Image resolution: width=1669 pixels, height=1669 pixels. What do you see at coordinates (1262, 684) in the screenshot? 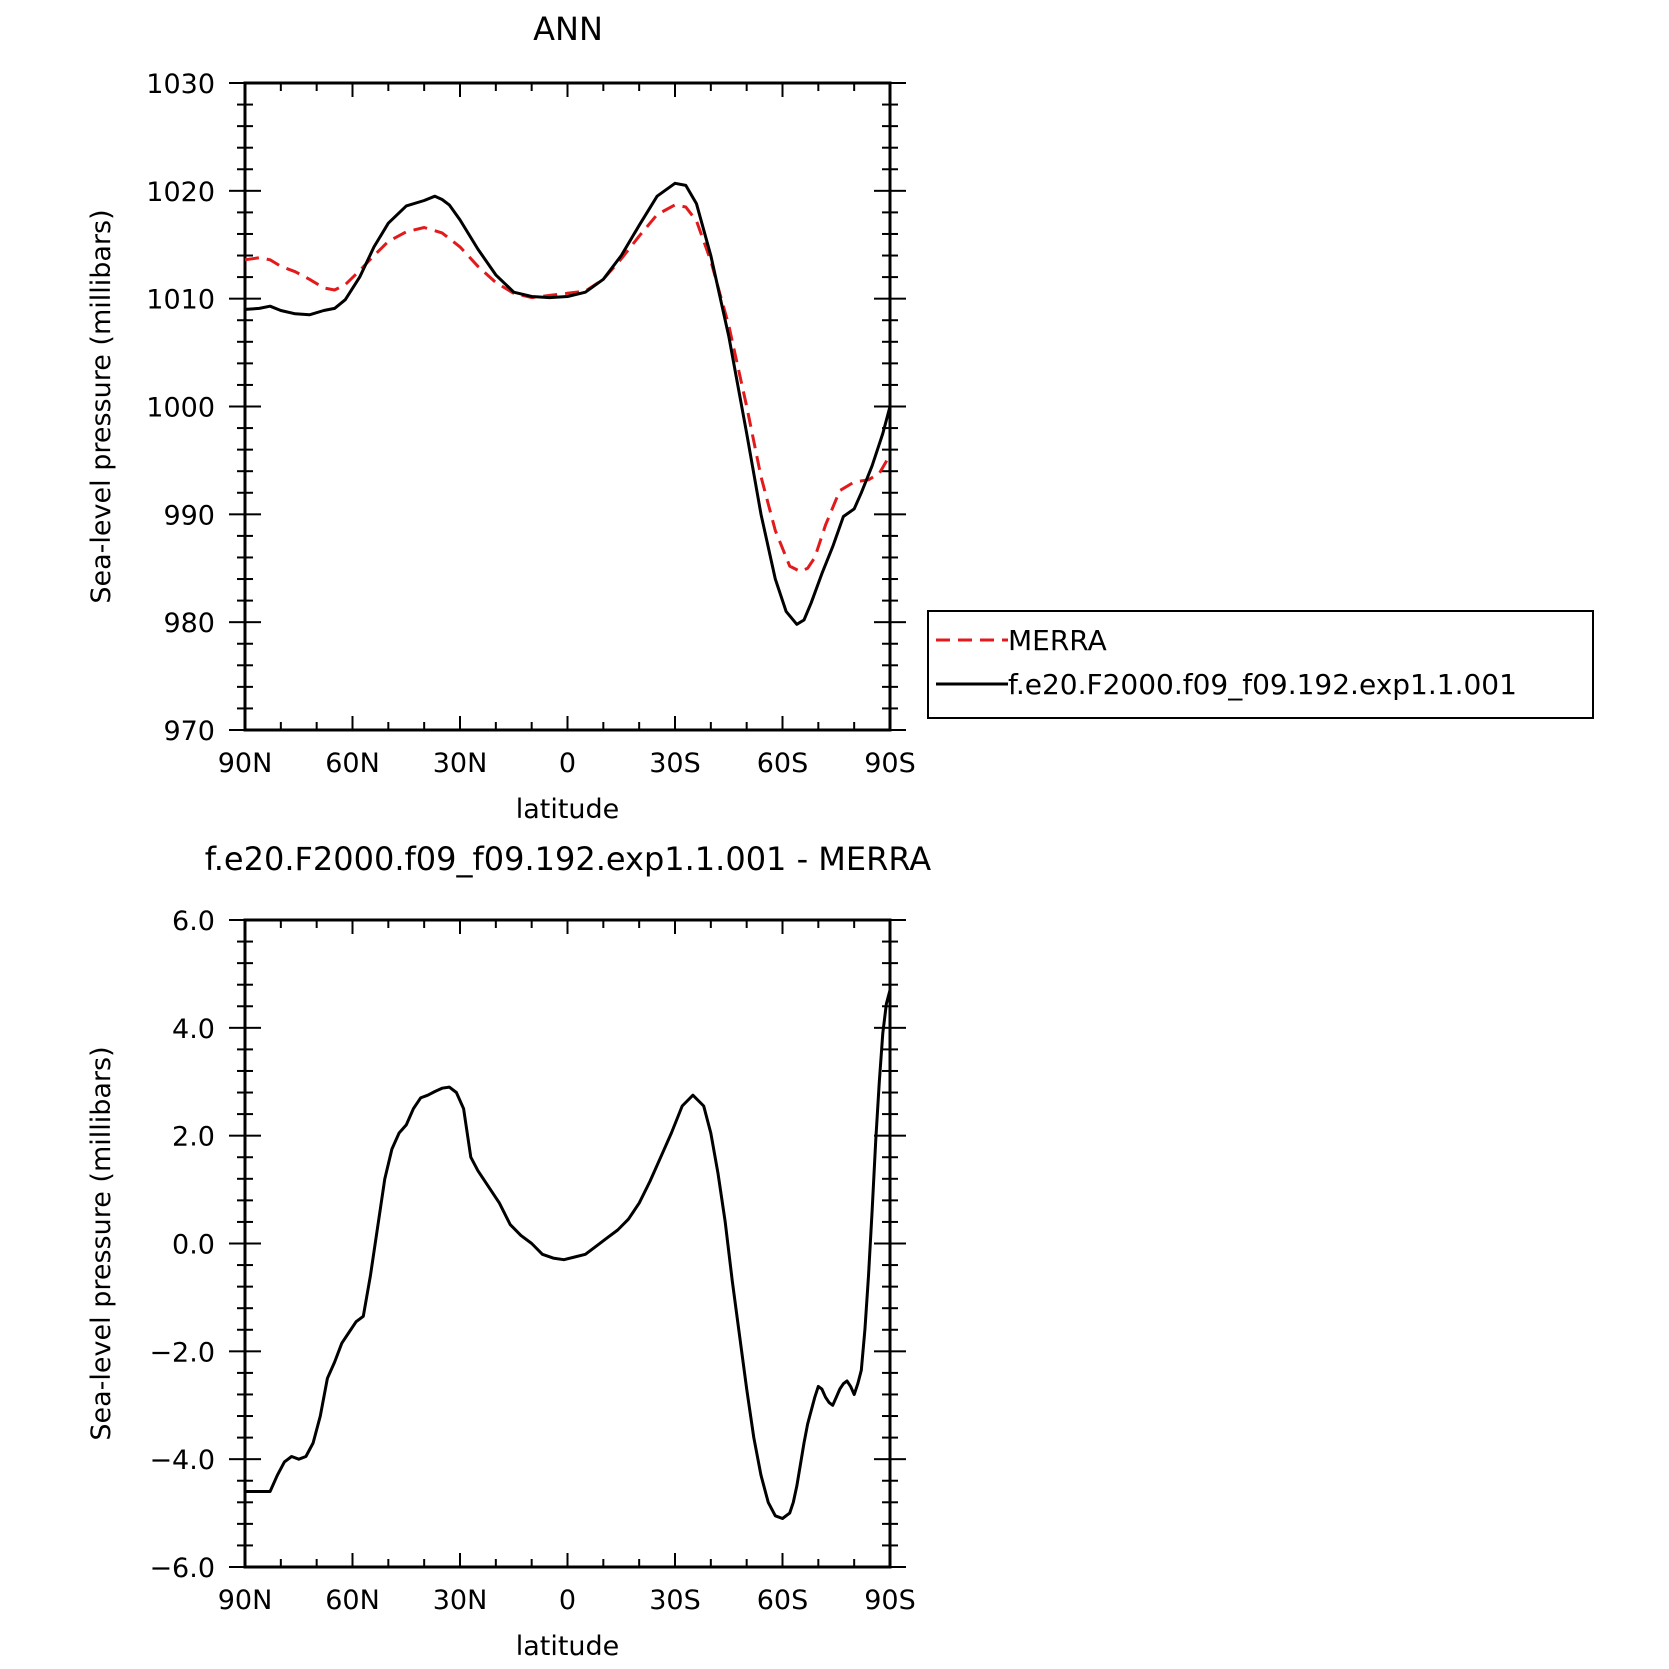
I see `legend-label: f.e20.F2000.f09_f09.192.exp1.1.001` at bounding box center [1262, 684].